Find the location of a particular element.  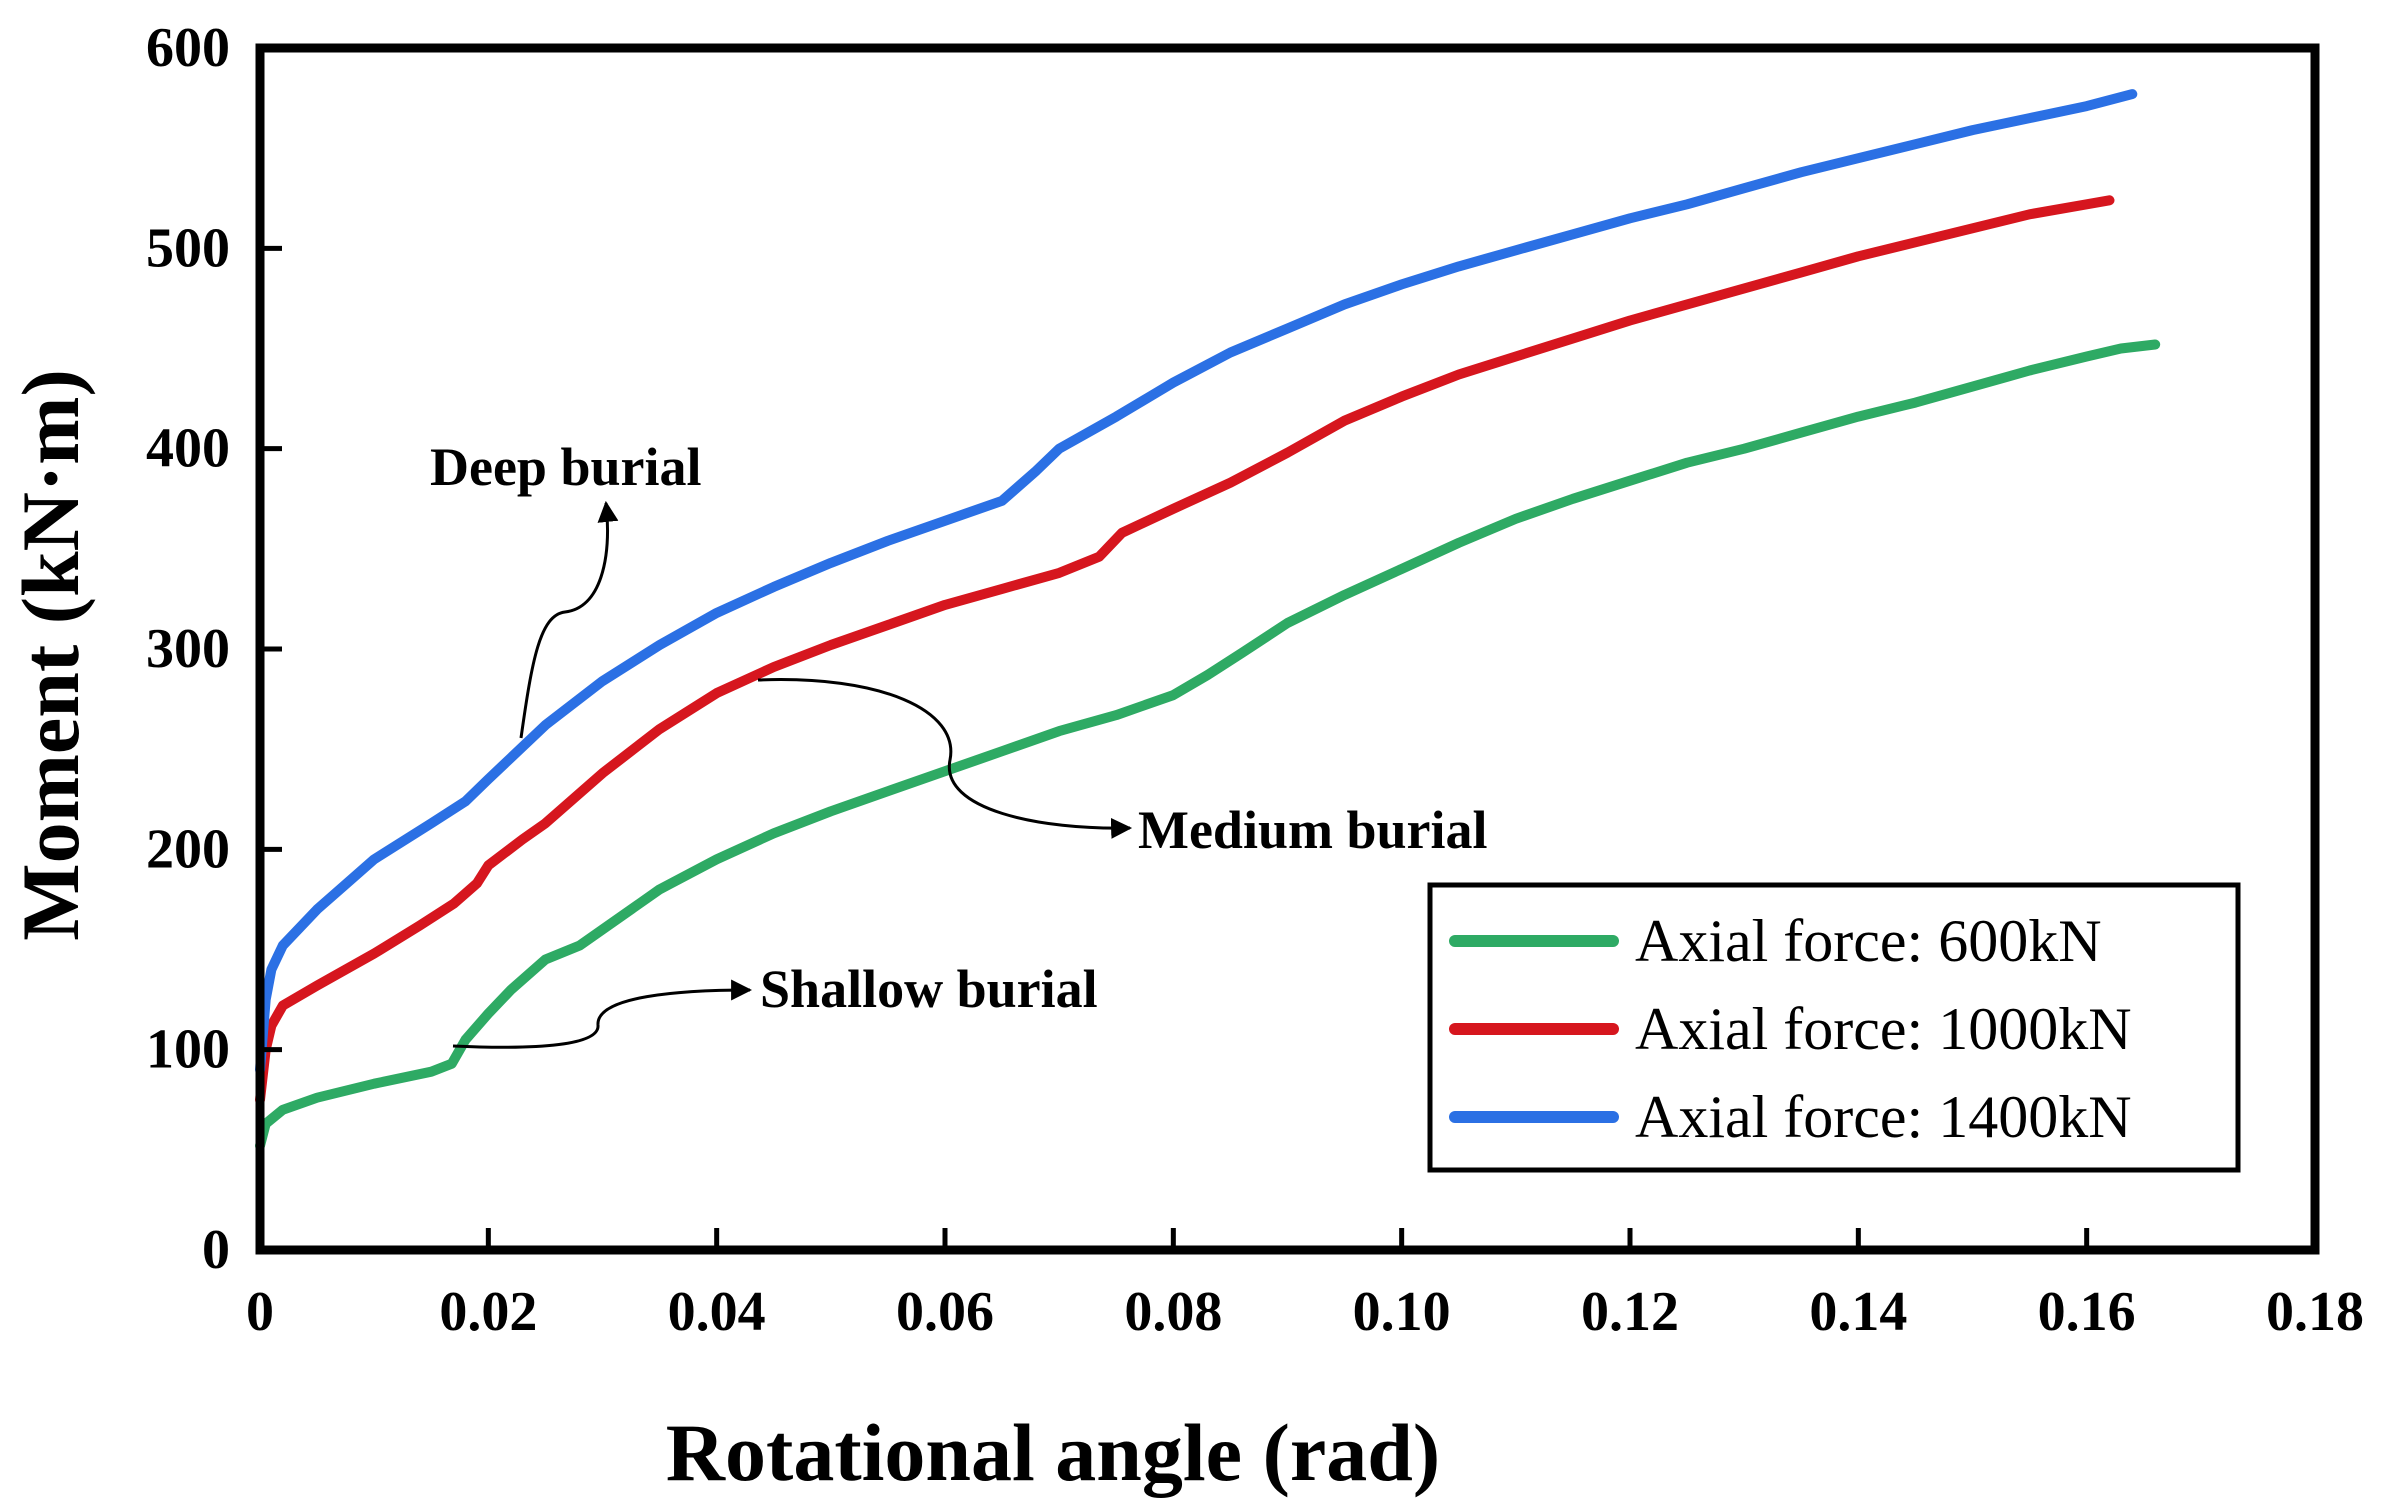

x-tick-label: 0.16 is located at coordinates (2087, 1312).